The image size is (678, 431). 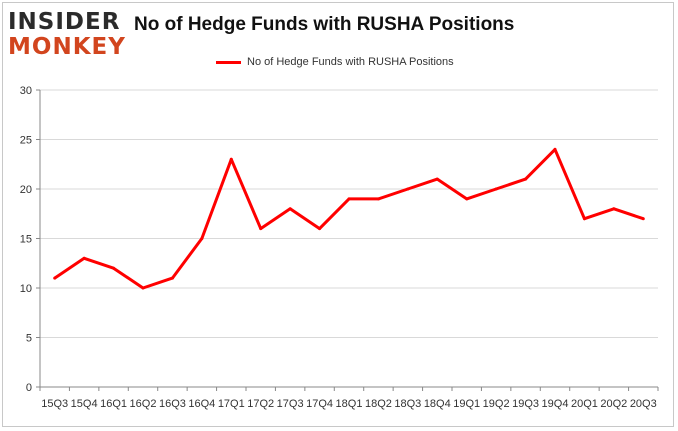 What do you see at coordinates (54, 404) in the screenshot?
I see `x-tick-label: 15Q3` at bounding box center [54, 404].